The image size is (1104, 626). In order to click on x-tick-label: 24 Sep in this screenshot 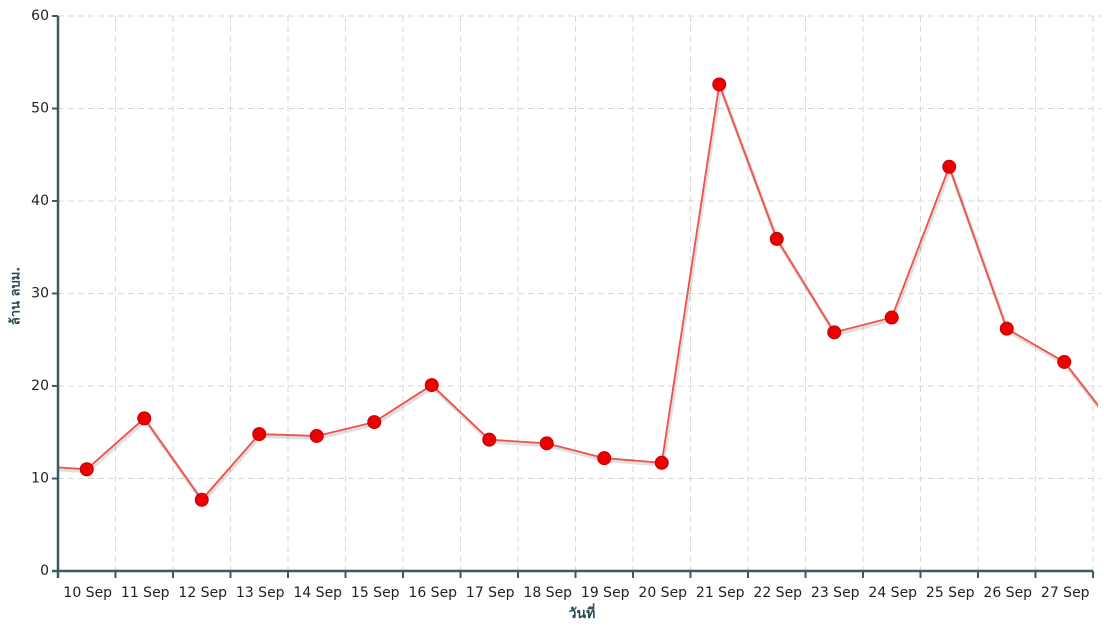, I will do `click(892, 593)`.